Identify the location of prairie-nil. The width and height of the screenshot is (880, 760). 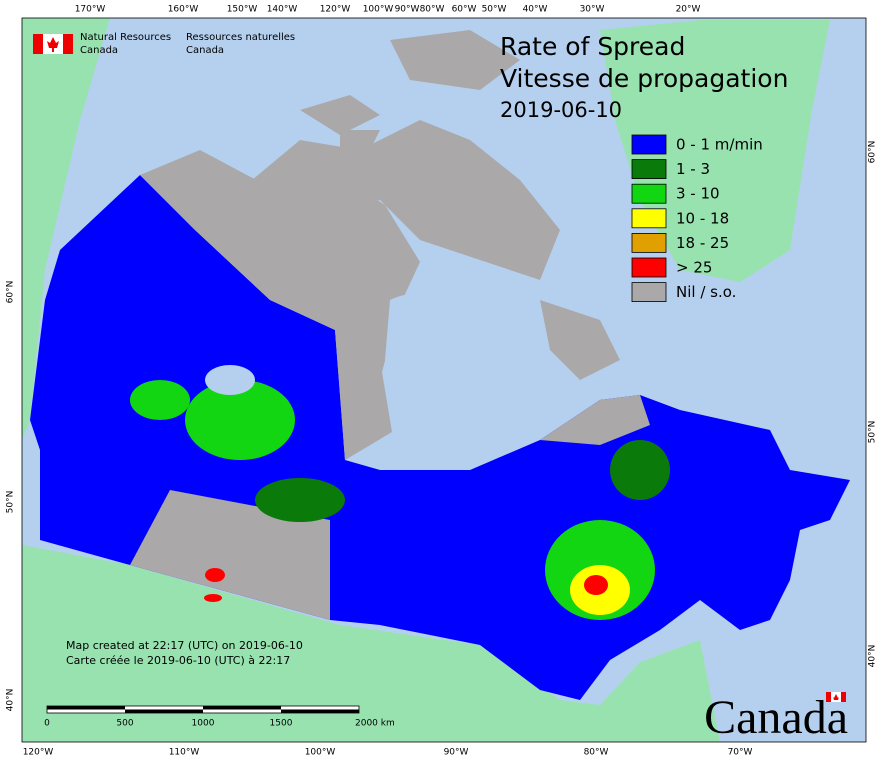
(230, 555).